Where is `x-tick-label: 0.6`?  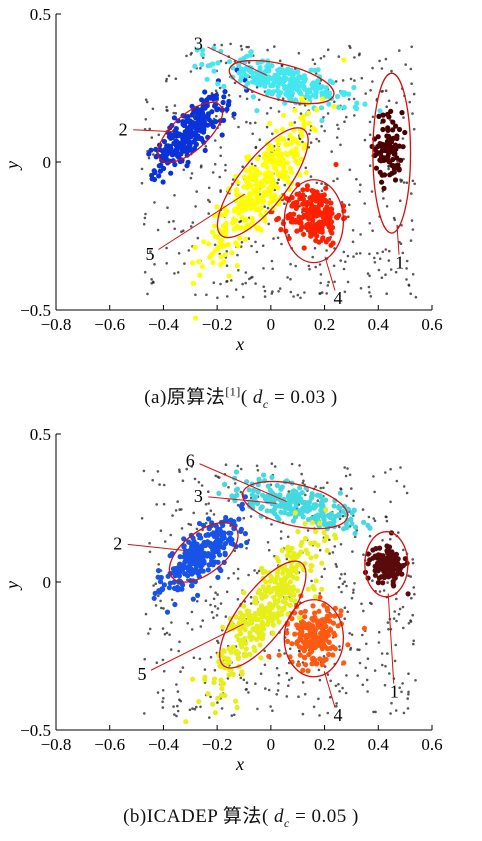
x-tick-label: 0.6 is located at coordinates (431, 744).